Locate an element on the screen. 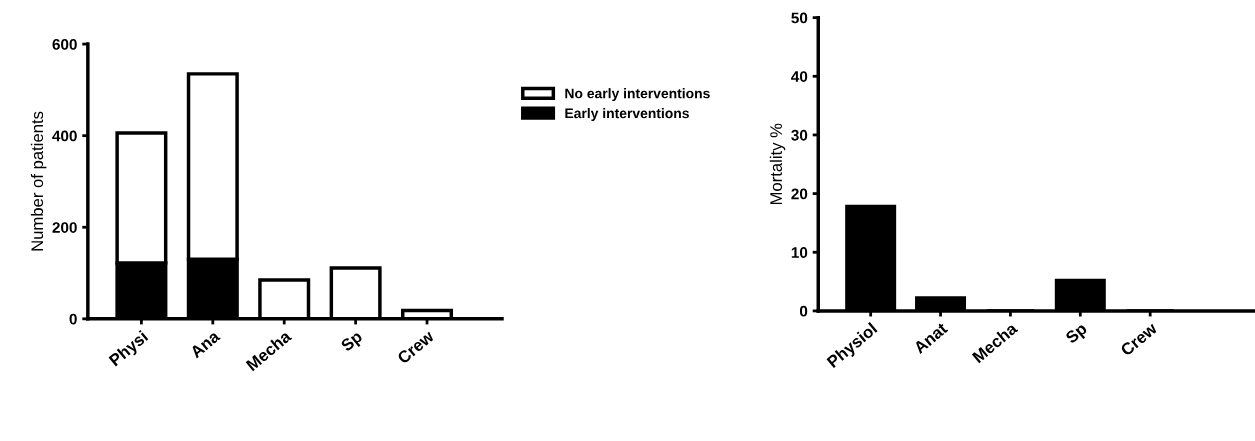 The width and height of the screenshot is (1255, 441). y-tick-label: 10 is located at coordinates (799, 252).